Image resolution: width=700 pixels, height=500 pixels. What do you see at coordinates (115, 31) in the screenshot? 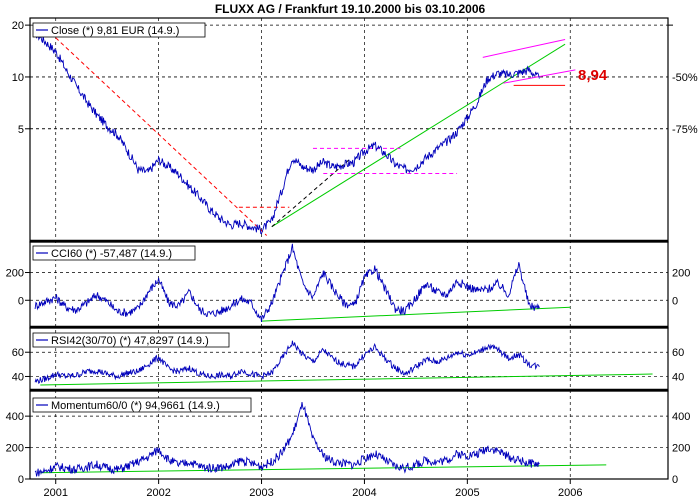
I see `price-legend-label: Close (*) 9,81 EUR (14.9.)` at bounding box center [115, 31].